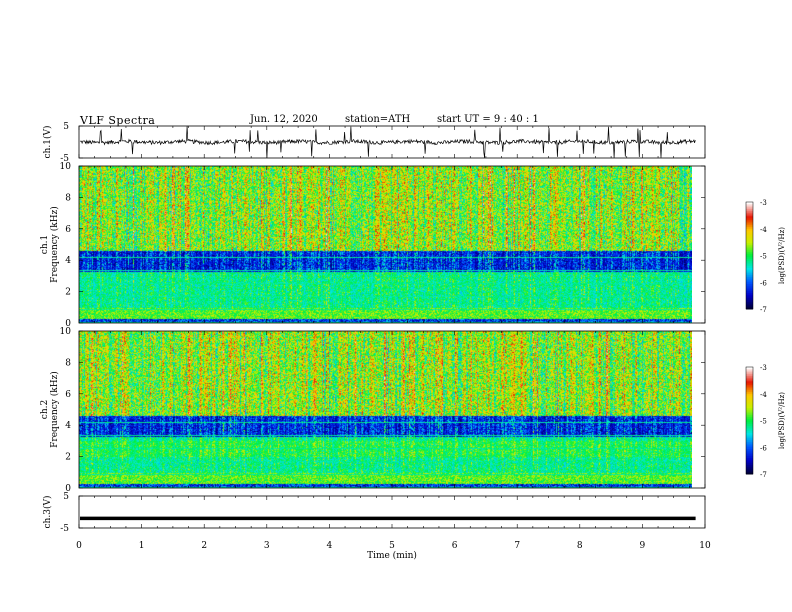 The image size is (792, 612). Describe the element at coordinates (392, 555) in the screenshot. I see `time-axis-label: Time (min)` at that location.